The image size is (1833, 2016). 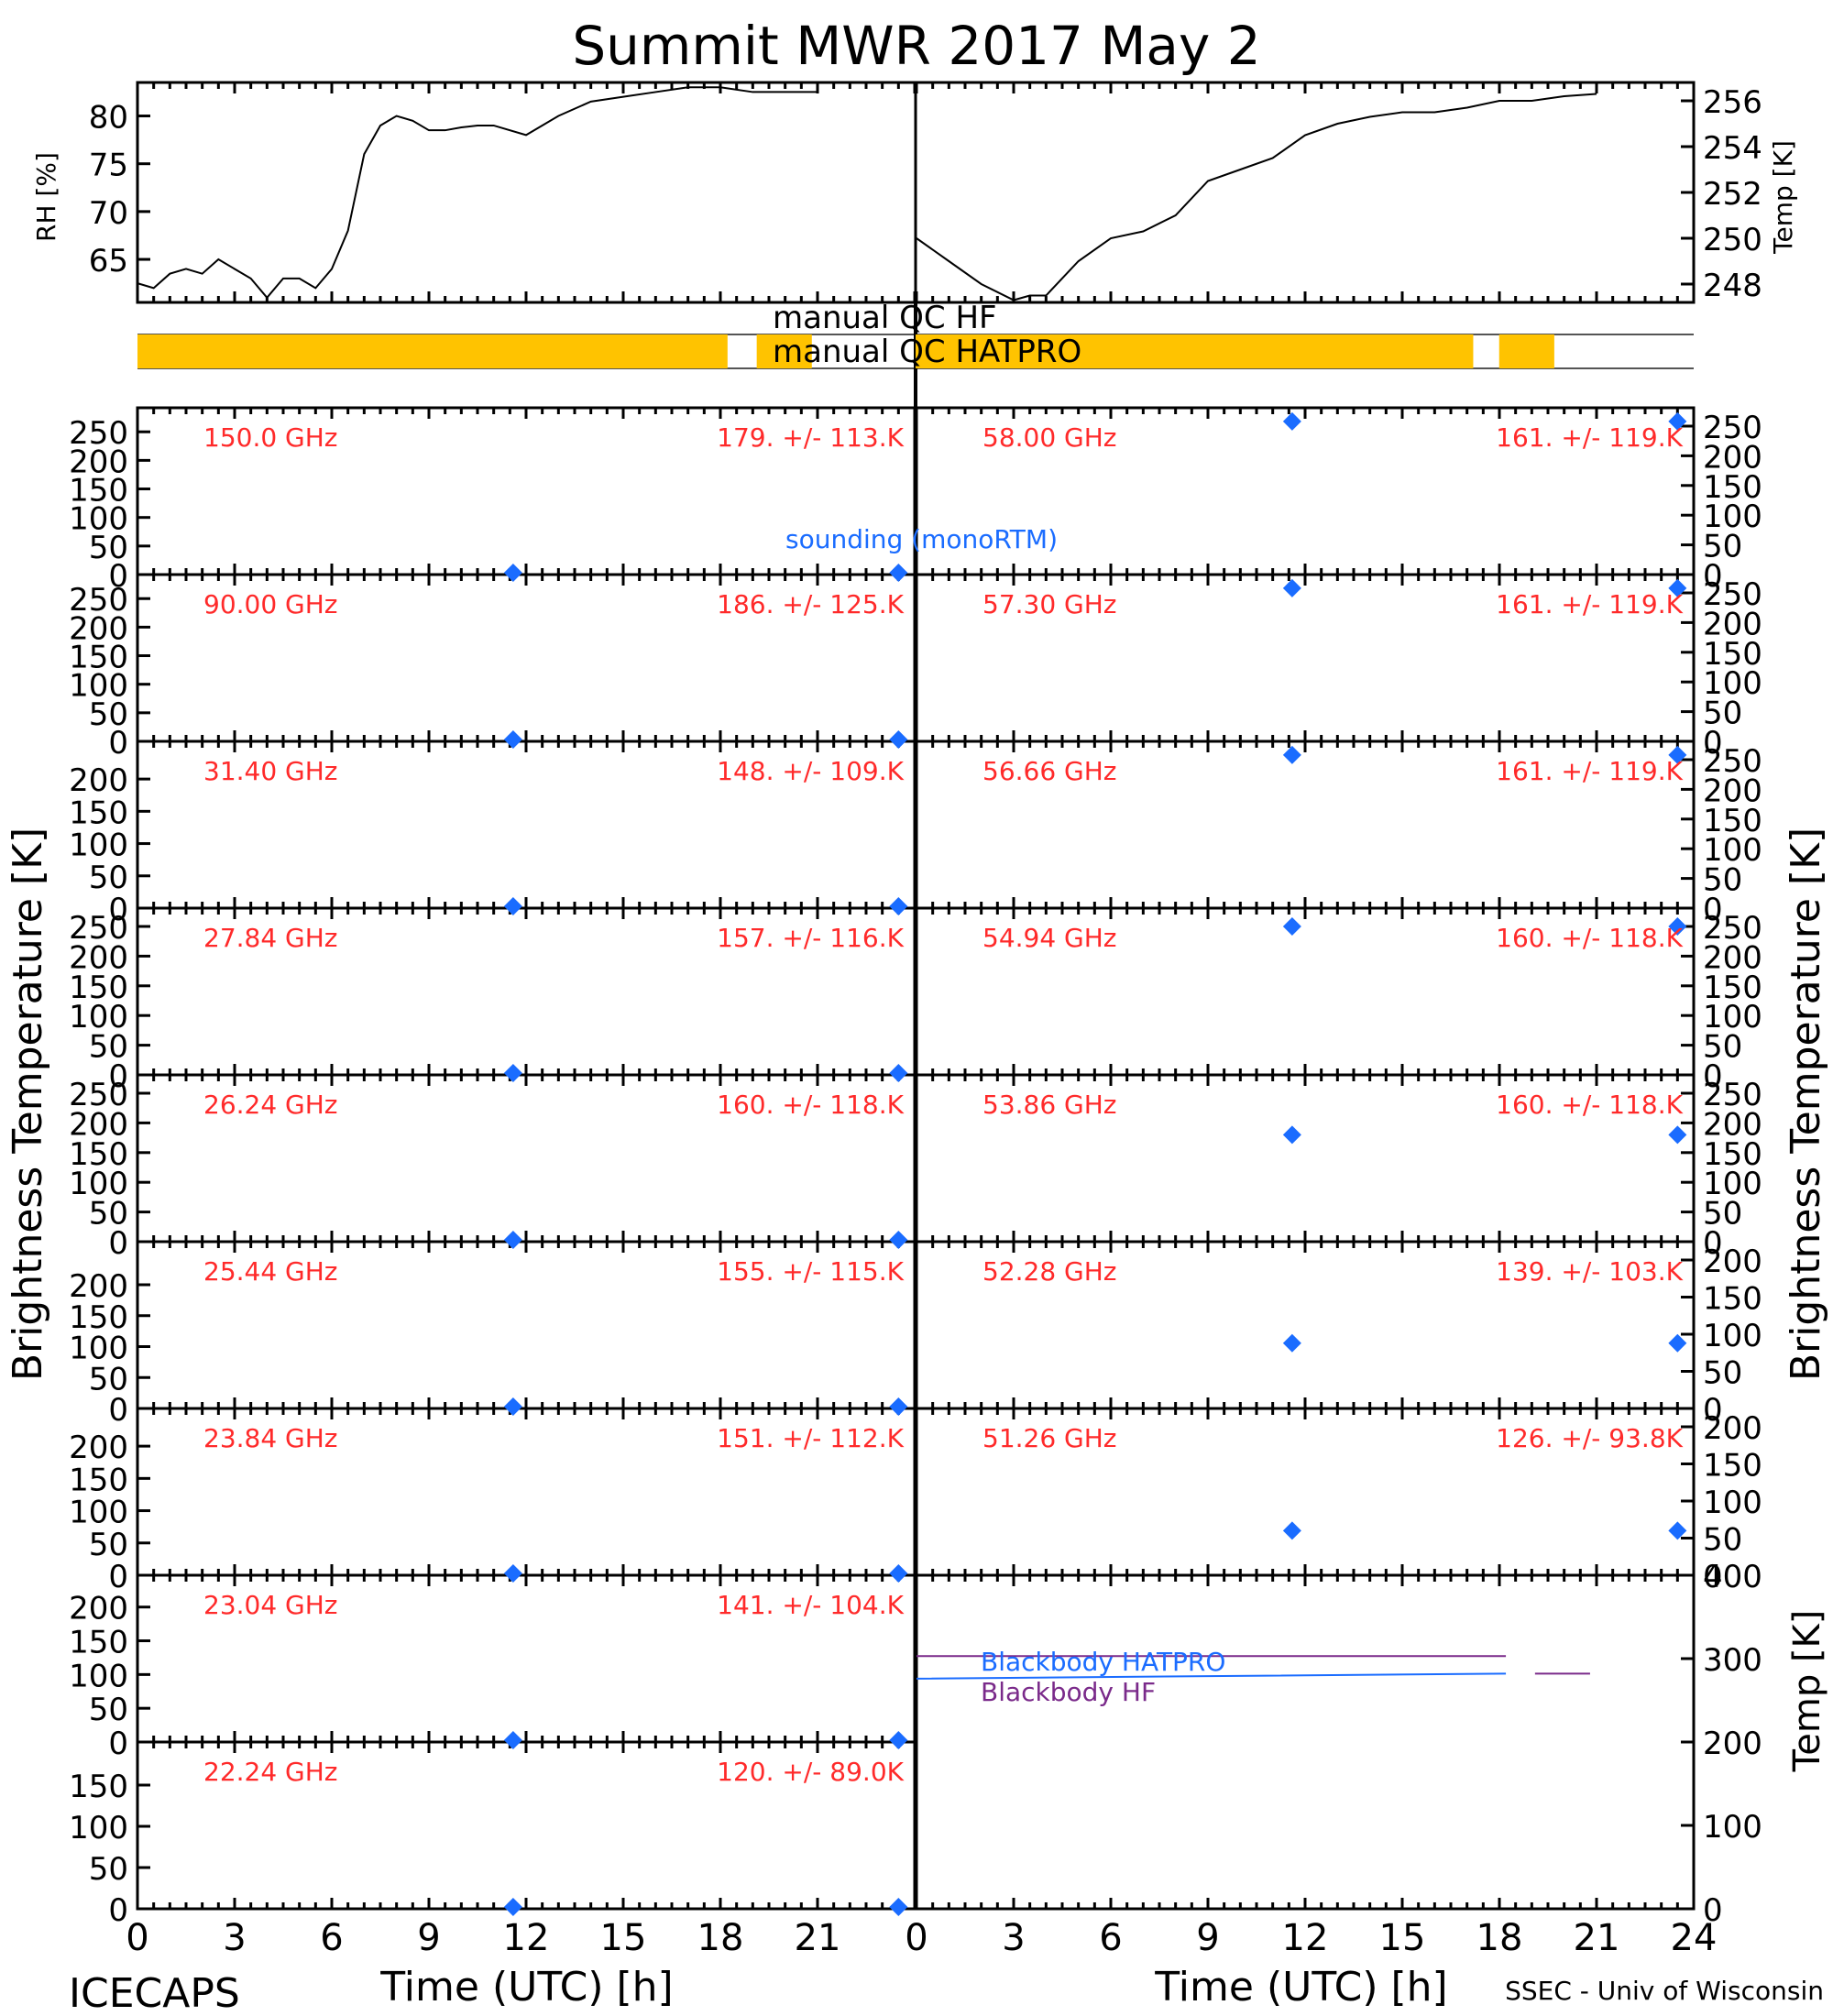 I want to click on temp-series-line, so click(x=1256, y=197).